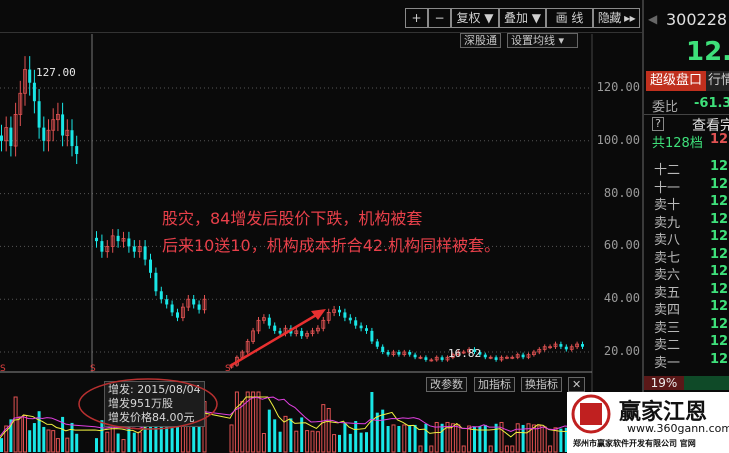  What do you see at coordinates (541, 384) in the screenshot?
I see `change-indicator-button: 换指标` at bounding box center [541, 384].